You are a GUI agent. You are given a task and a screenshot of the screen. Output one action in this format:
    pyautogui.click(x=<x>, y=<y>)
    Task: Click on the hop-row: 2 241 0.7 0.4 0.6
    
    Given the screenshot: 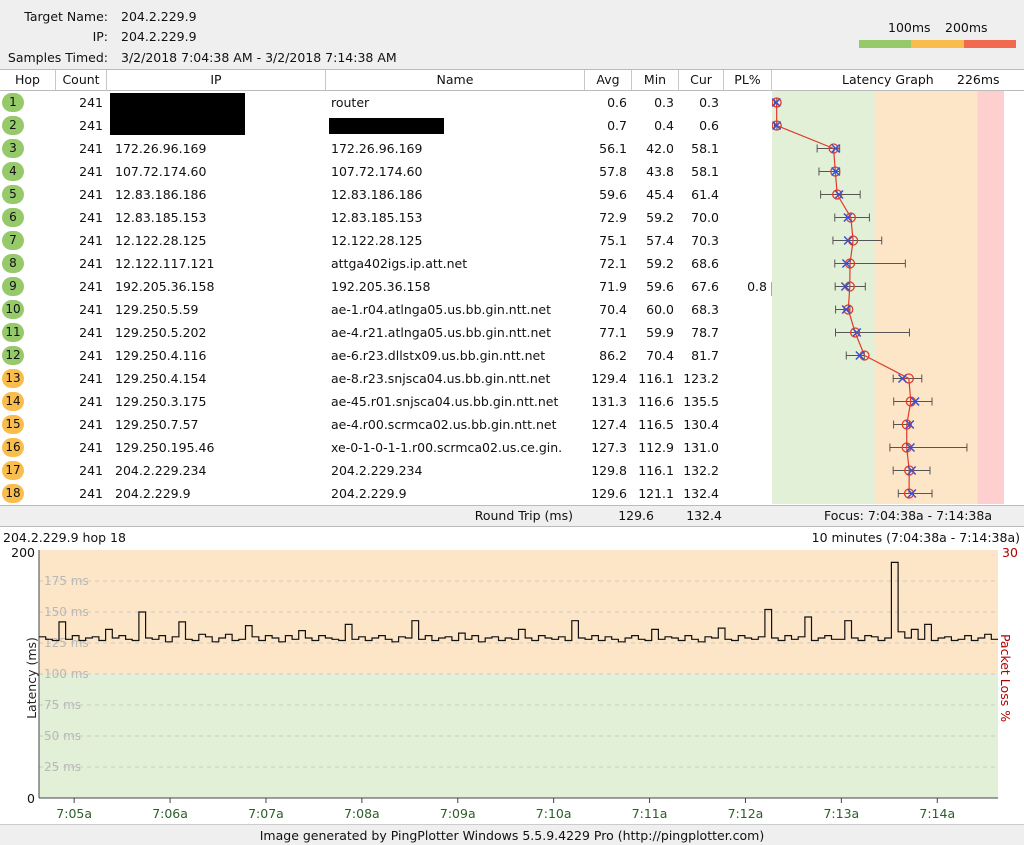 What is the action you would take?
    pyautogui.click(x=385, y=115)
    